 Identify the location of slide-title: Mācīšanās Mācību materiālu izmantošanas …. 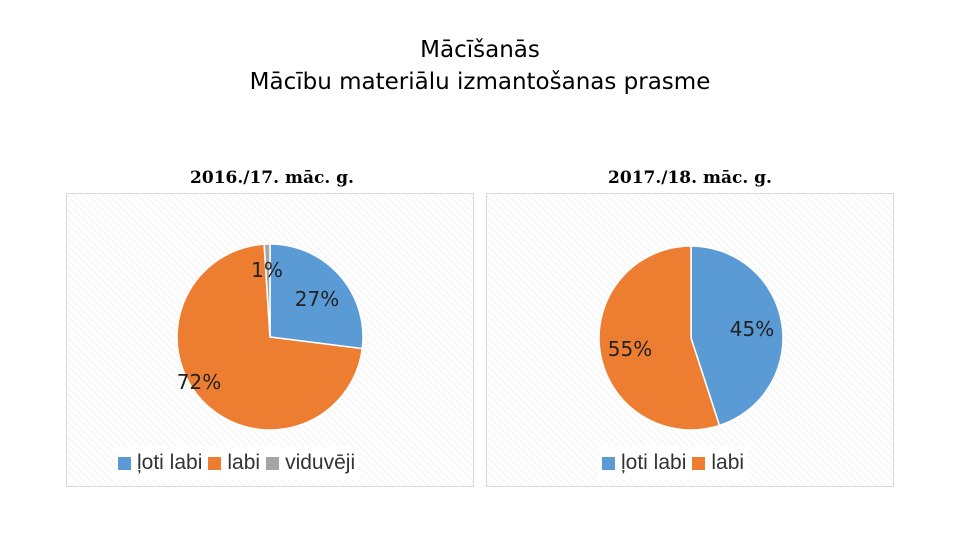
(480, 66).